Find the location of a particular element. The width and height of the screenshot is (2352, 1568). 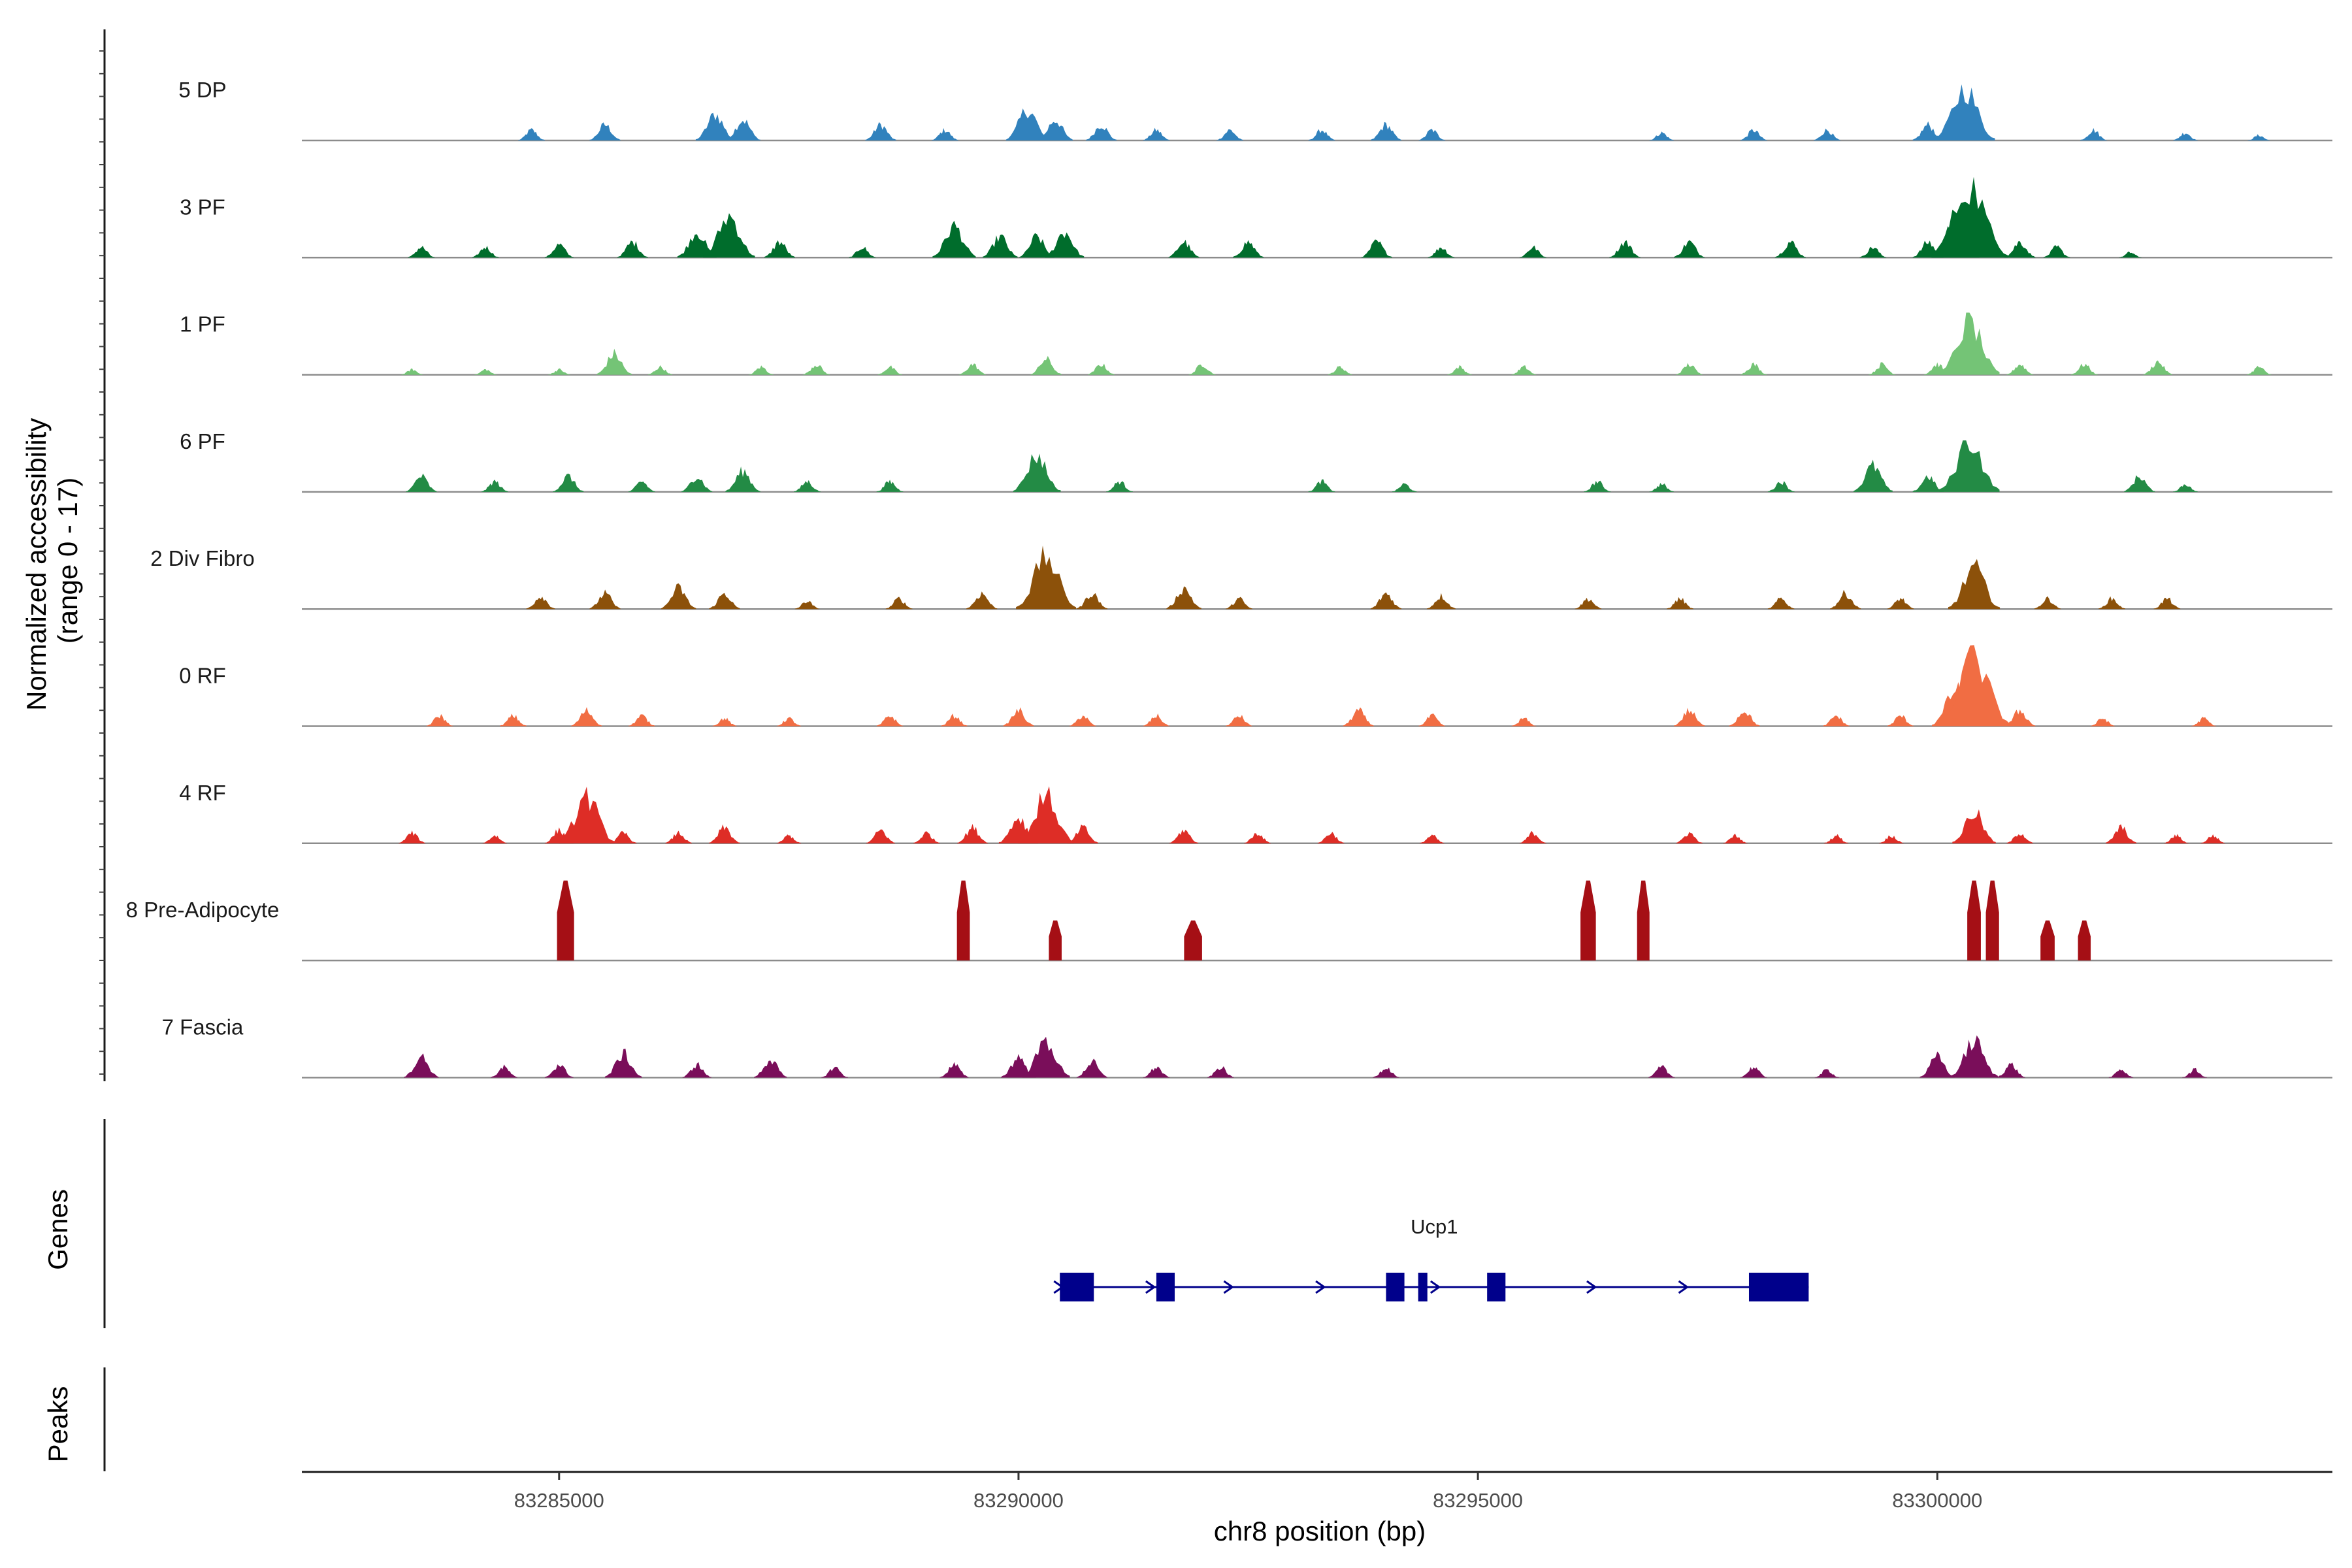

peaks-panel-title: Peaks is located at coordinates (57, 1424).